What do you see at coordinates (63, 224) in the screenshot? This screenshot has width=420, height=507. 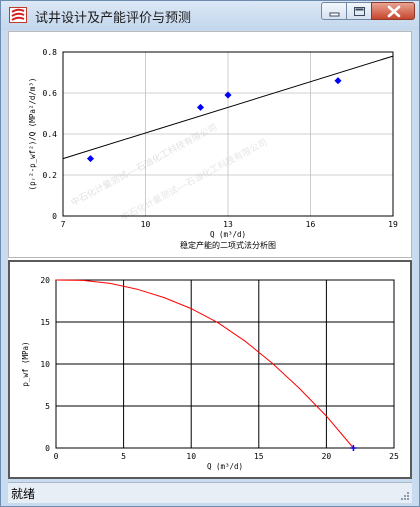 I see `x-tick-label: 7` at bounding box center [63, 224].